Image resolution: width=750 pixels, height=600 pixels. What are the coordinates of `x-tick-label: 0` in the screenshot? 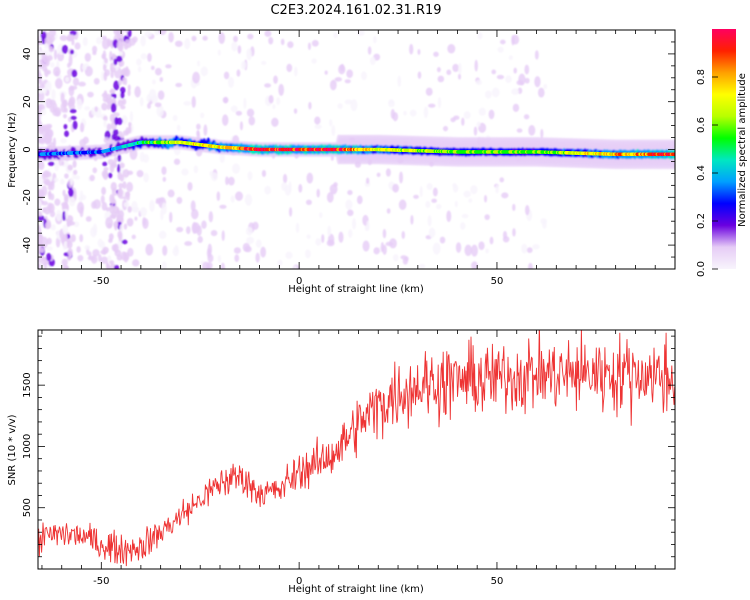 It's located at (299, 281).